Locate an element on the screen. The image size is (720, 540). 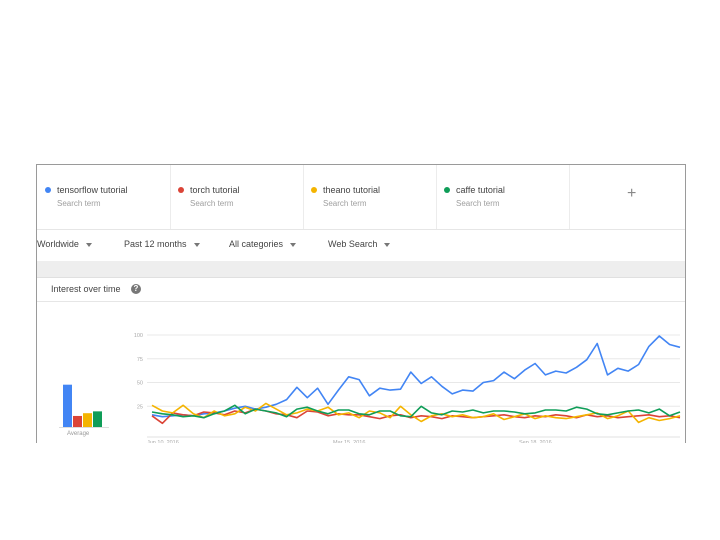
search-term-label: caffe tutorial is located at coordinates (480, 190).